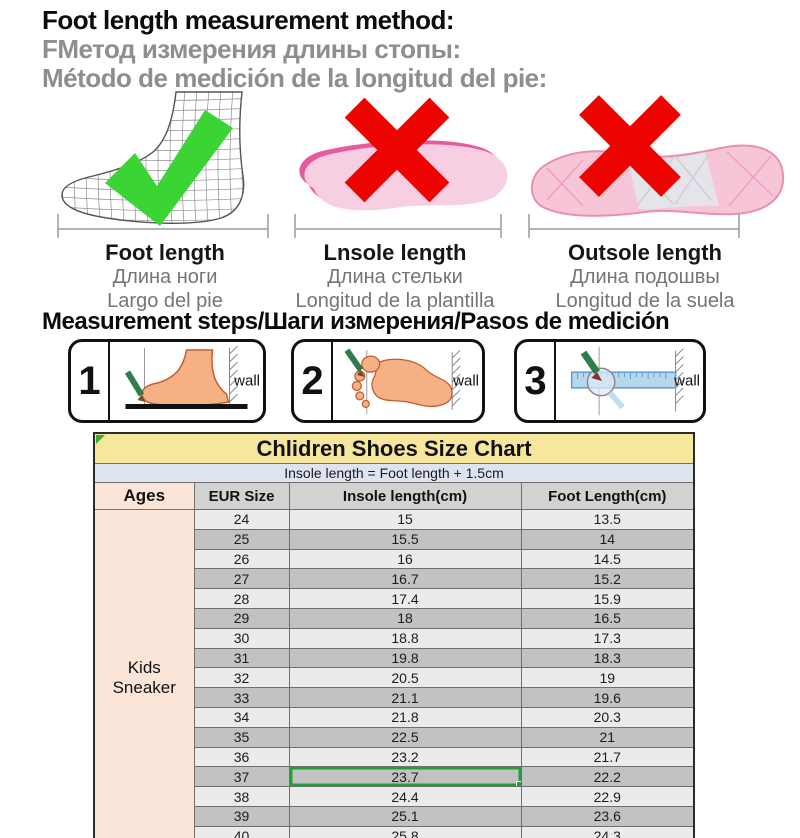 The image size is (800, 838). I want to click on table-title: Chlidren Shoes Size Chart, so click(394, 448).